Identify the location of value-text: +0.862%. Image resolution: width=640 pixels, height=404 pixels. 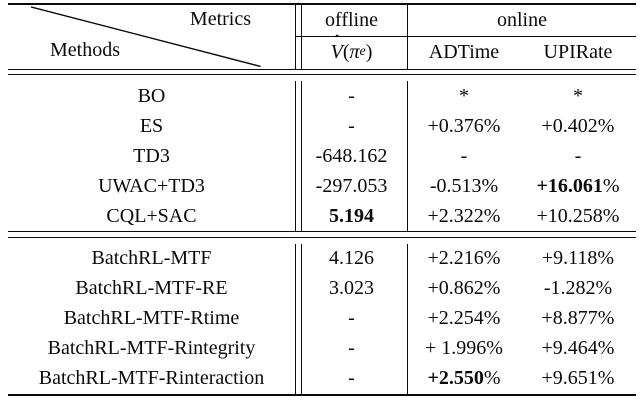
(464, 288).